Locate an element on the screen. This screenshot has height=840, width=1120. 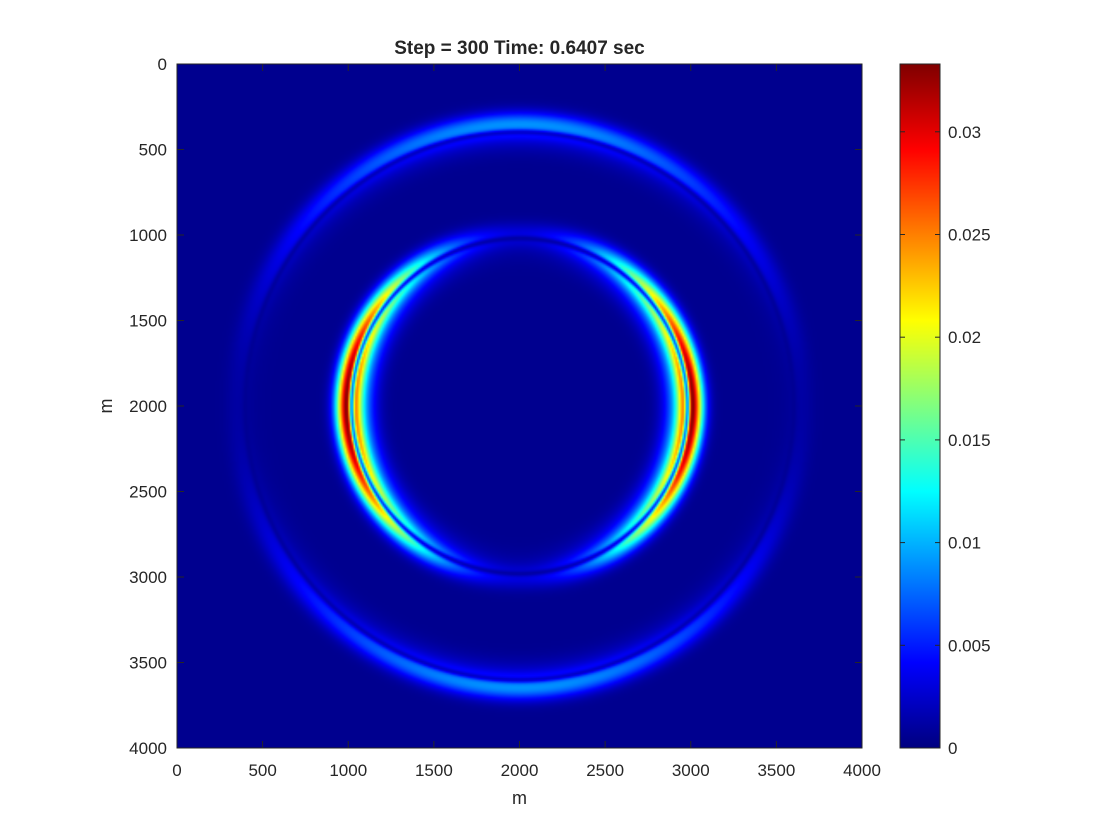
y-tick-label: 0 is located at coordinates (162, 64).